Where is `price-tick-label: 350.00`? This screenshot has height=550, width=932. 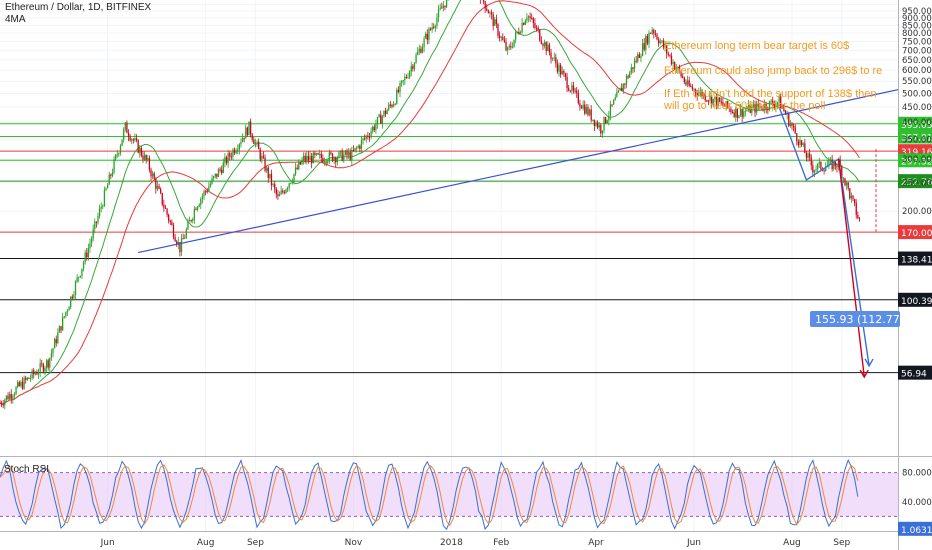 price-tick-label: 350.00 is located at coordinates (917, 140).